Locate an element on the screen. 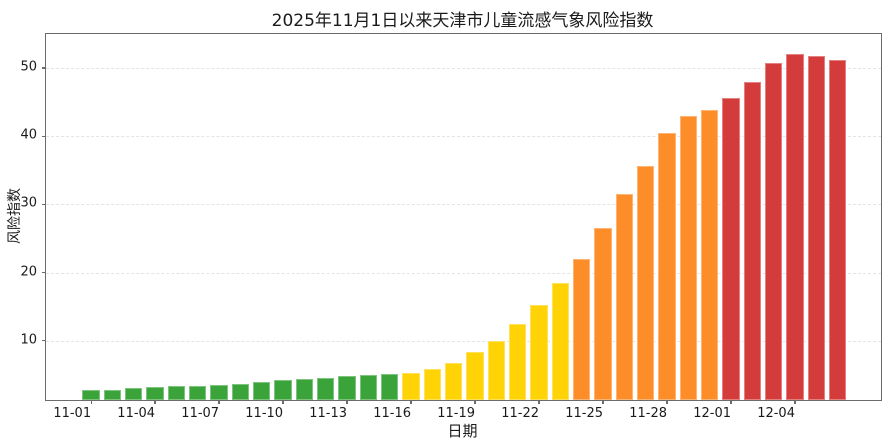  x-tick-label: 11-28 is located at coordinates (648, 413).